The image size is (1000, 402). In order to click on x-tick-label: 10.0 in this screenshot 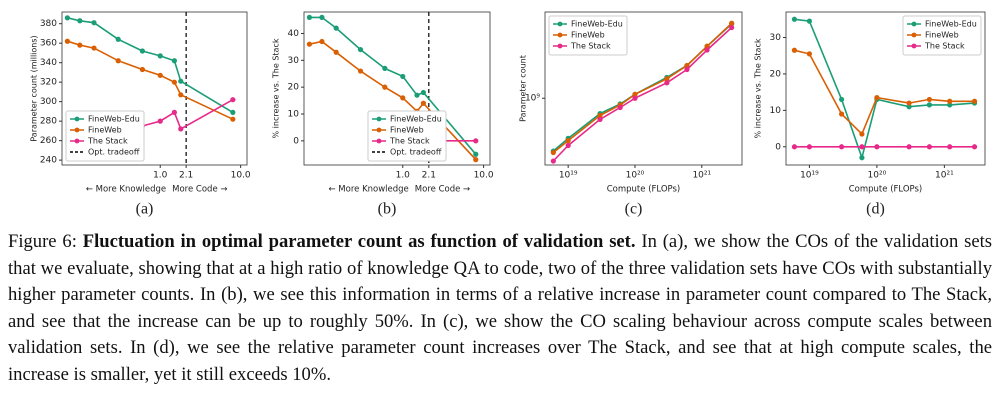, I will do `click(484, 176)`.